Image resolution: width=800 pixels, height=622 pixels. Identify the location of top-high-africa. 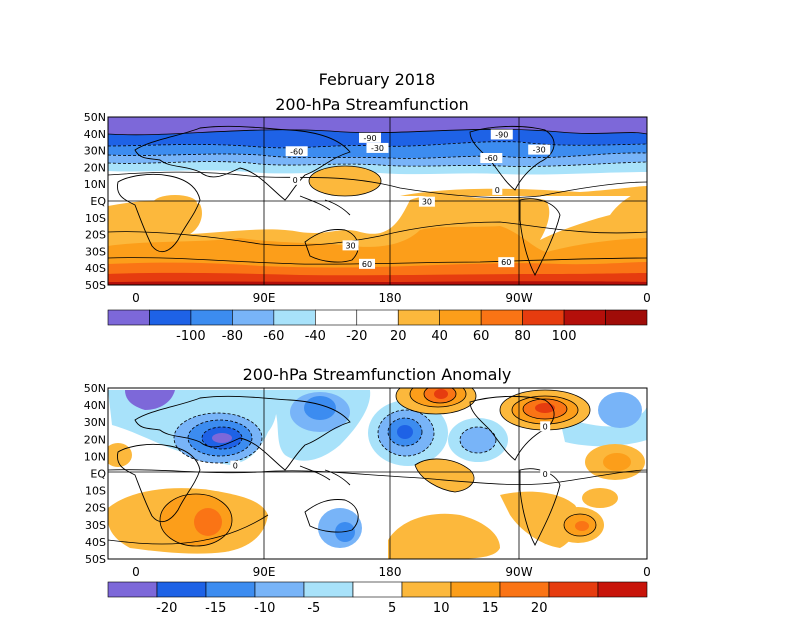
(175, 203).